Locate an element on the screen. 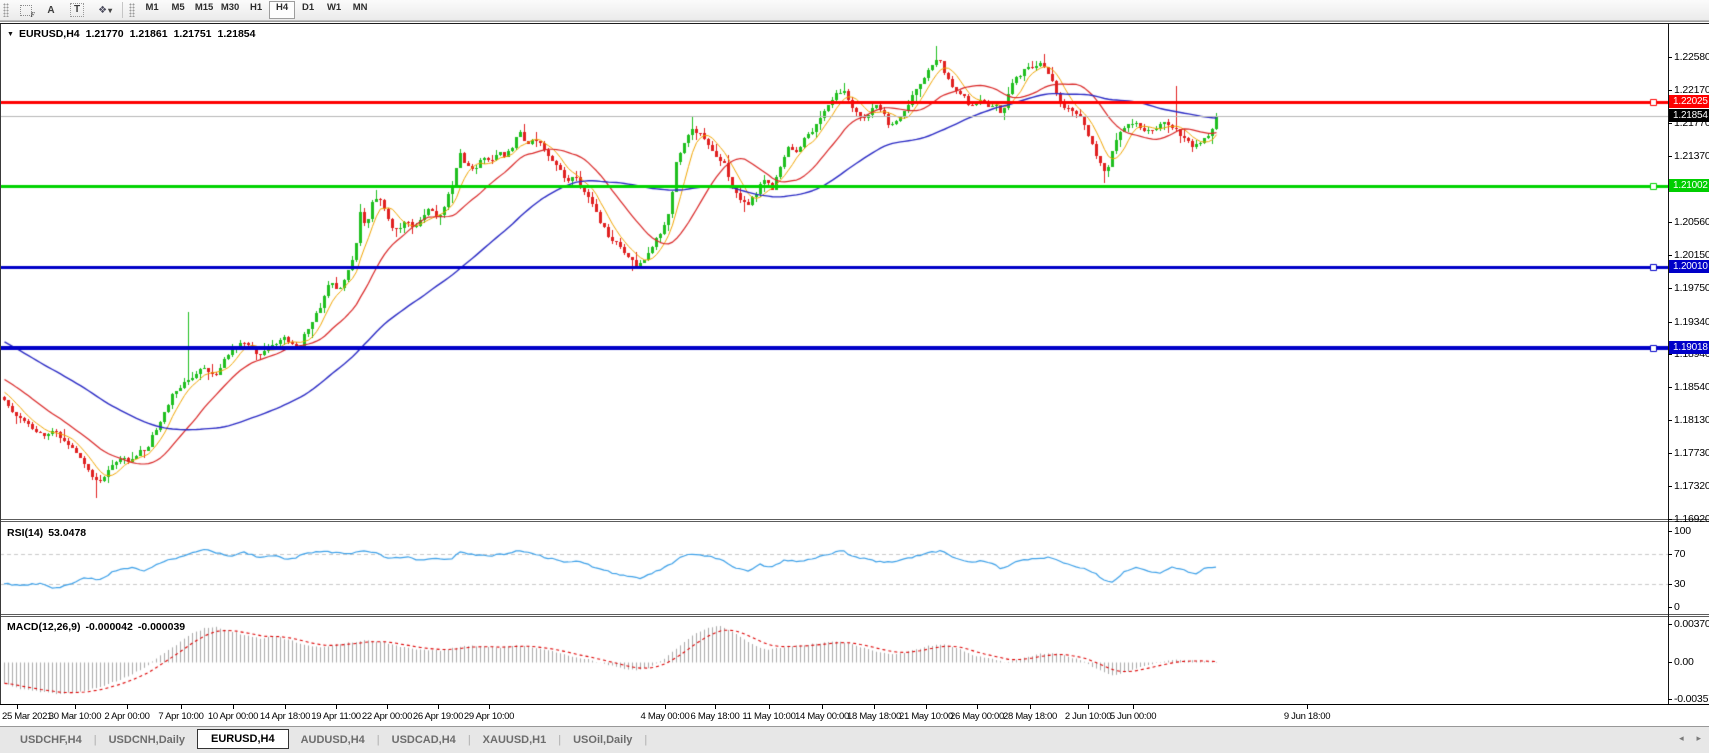  macd-main-value: -0.000042 is located at coordinates (109, 627).